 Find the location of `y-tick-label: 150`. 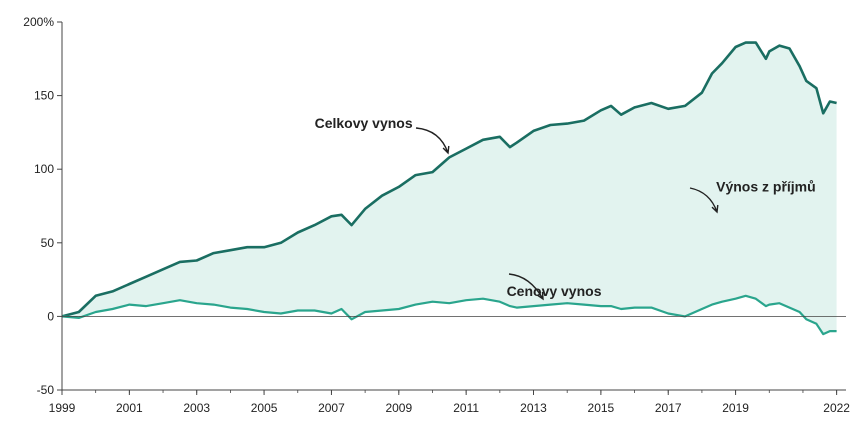

y-tick-label: 150 is located at coordinates (44, 96).